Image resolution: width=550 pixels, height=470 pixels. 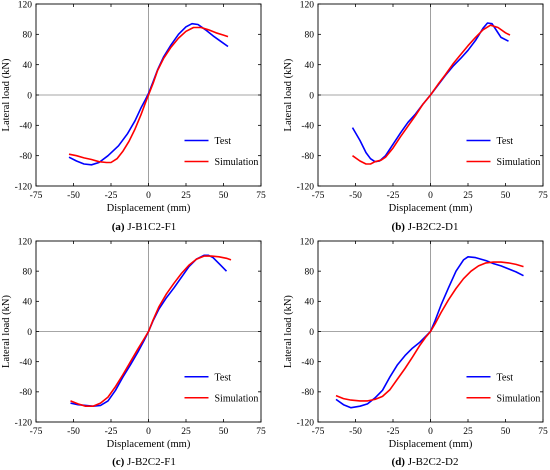 I want to click on panel-caption: (a) J-B1C2-F1, so click(x=144, y=227).